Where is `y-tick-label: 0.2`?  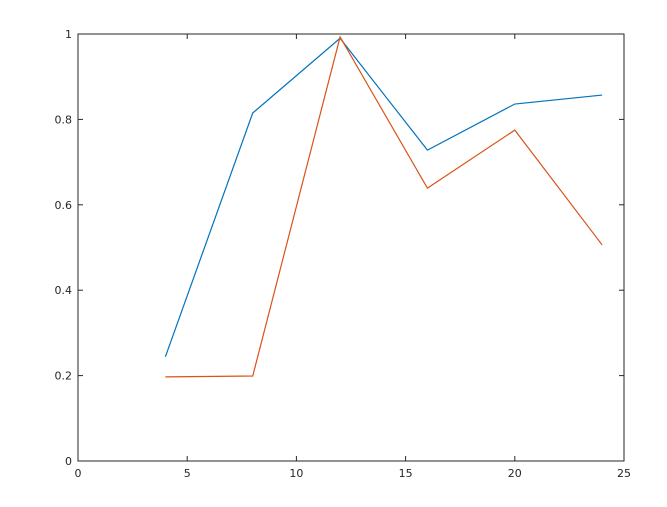 y-tick-label: 0.2 is located at coordinates (64, 376).